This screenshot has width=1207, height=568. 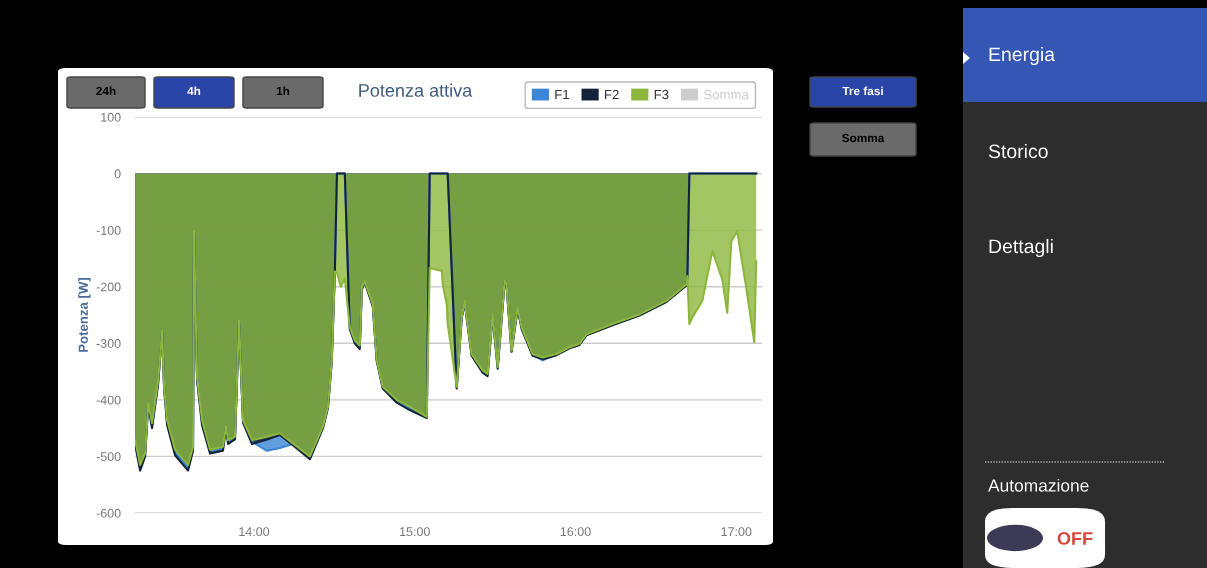 What do you see at coordinates (283, 91) in the screenshot?
I see `text: 1h` at bounding box center [283, 91].